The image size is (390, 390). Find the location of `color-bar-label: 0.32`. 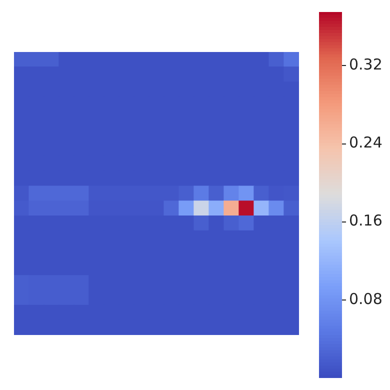

color-bar-label: 0.32 is located at coordinates (365, 65).